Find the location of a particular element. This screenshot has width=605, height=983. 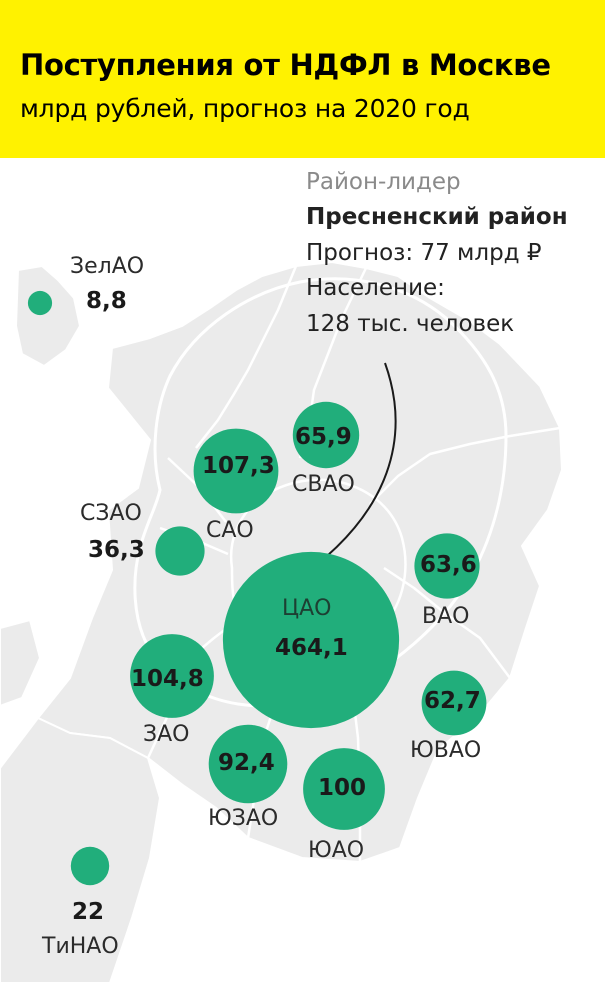

zelao-region is located at coordinates (48, 316).